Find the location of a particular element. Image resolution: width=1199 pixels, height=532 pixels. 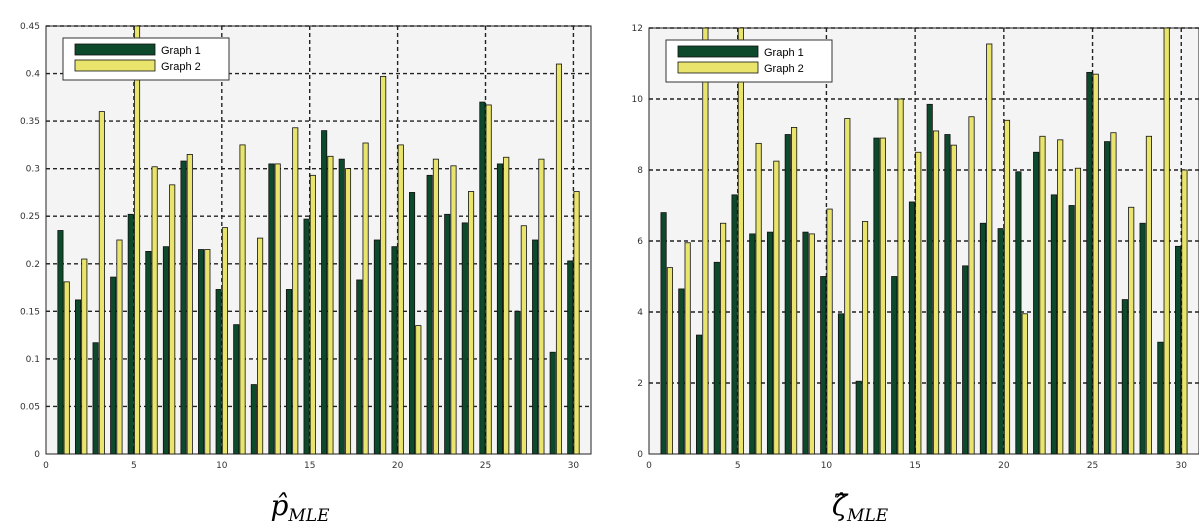

y-tick-label: 4 is located at coordinates (640, 313).